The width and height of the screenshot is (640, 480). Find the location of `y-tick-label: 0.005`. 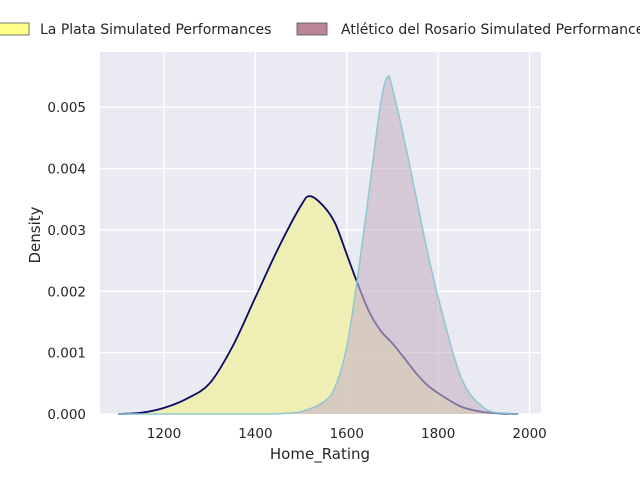

y-tick-label: 0.005 is located at coordinates (66, 108).